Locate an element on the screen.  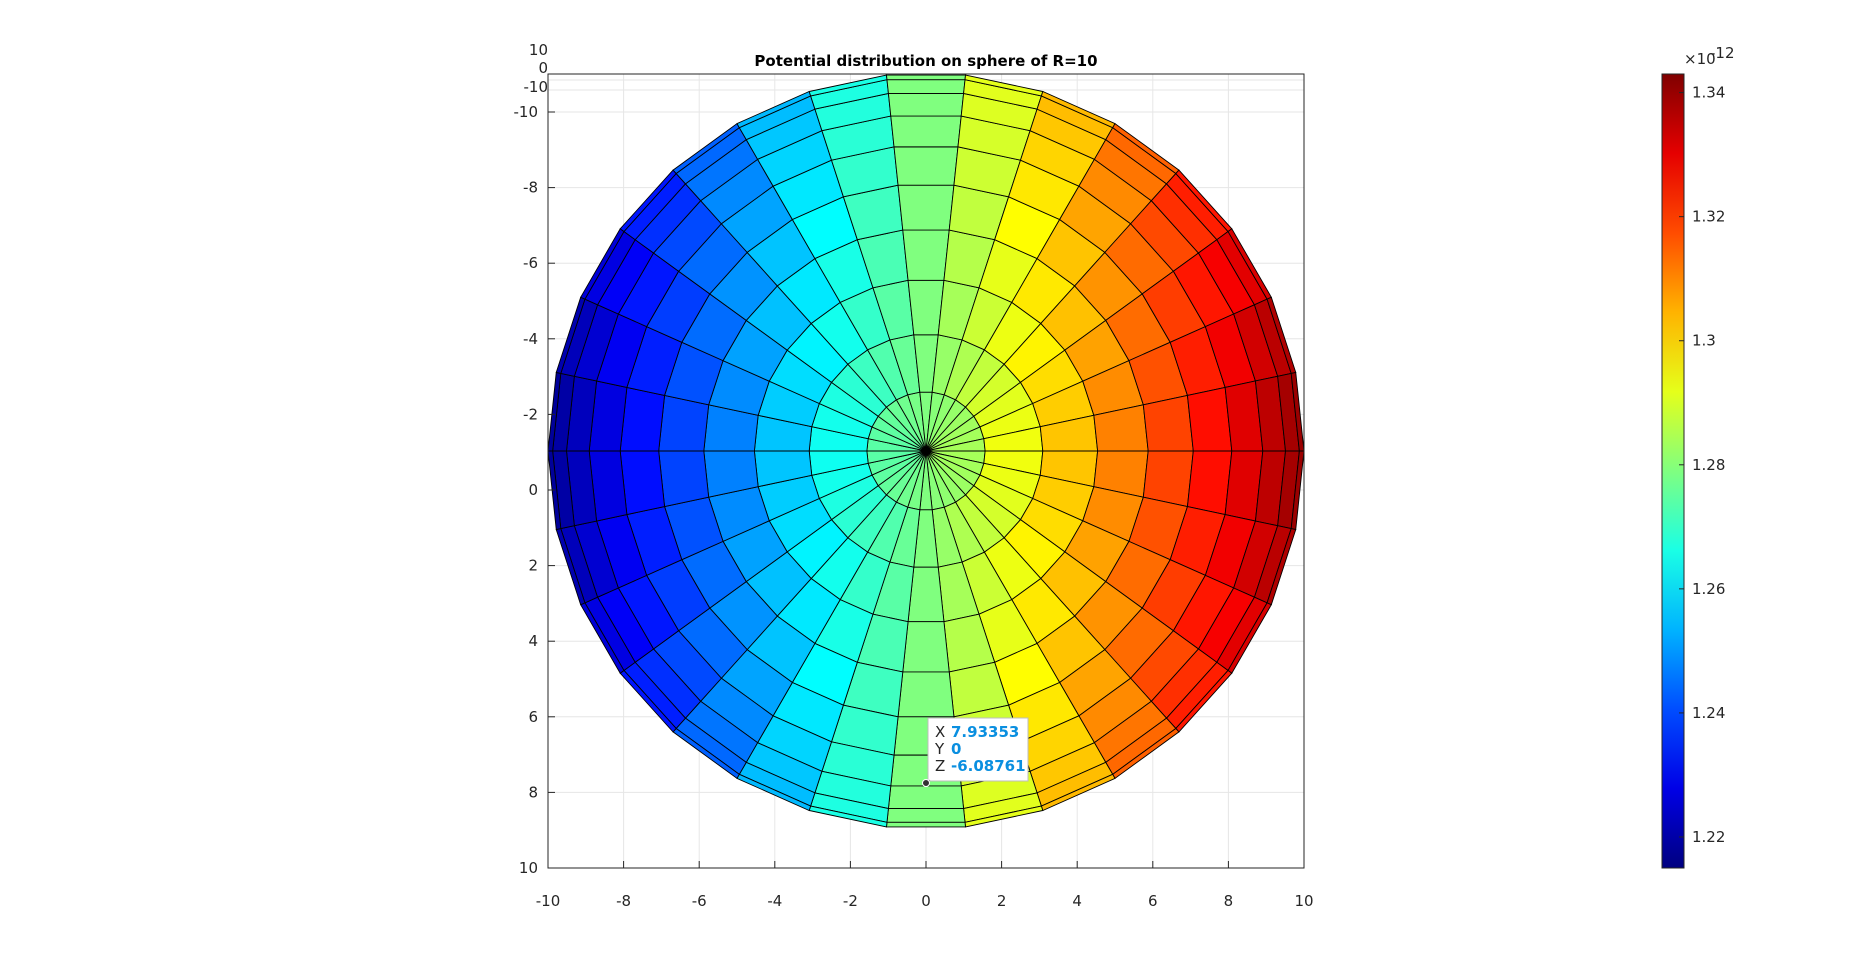
x-tick-label: 6 is located at coordinates (1153, 901).